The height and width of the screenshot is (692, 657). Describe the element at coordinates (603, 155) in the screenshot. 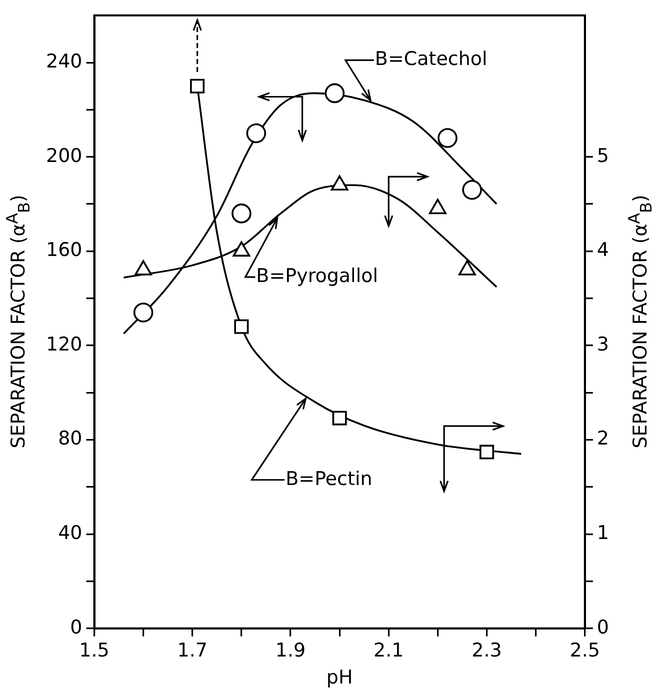

I see `y2-tick-label: 5` at that location.